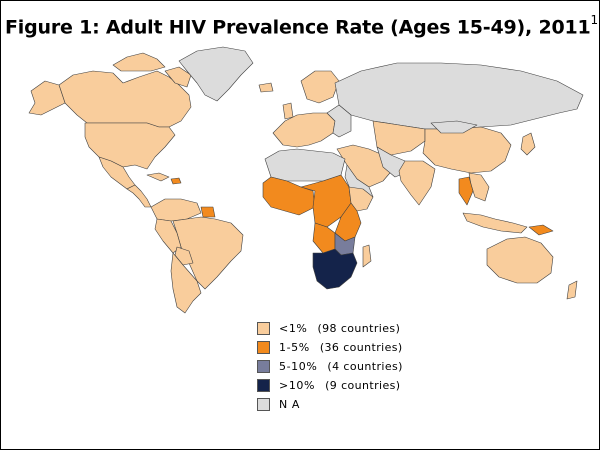 This screenshot has width=600, height=450. Describe the element at coordinates (139, 62) in the screenshot. I see `region-arctic-islands` at that location.